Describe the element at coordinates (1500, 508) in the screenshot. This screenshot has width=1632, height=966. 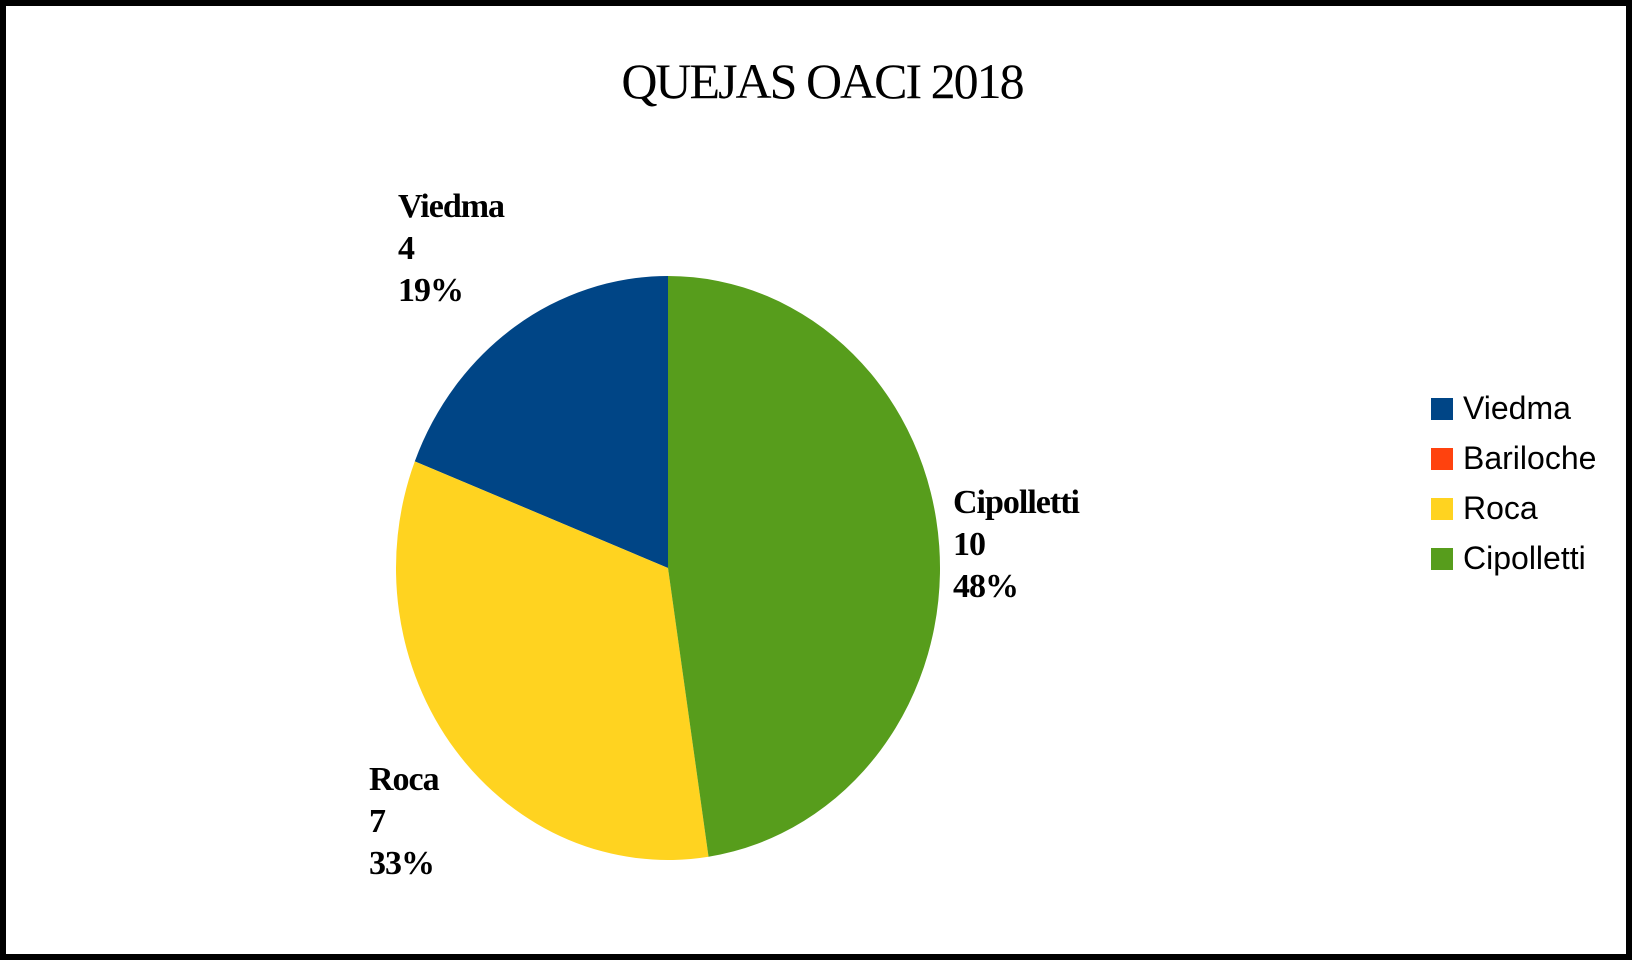
I see `legend-label: Roca` at that location.